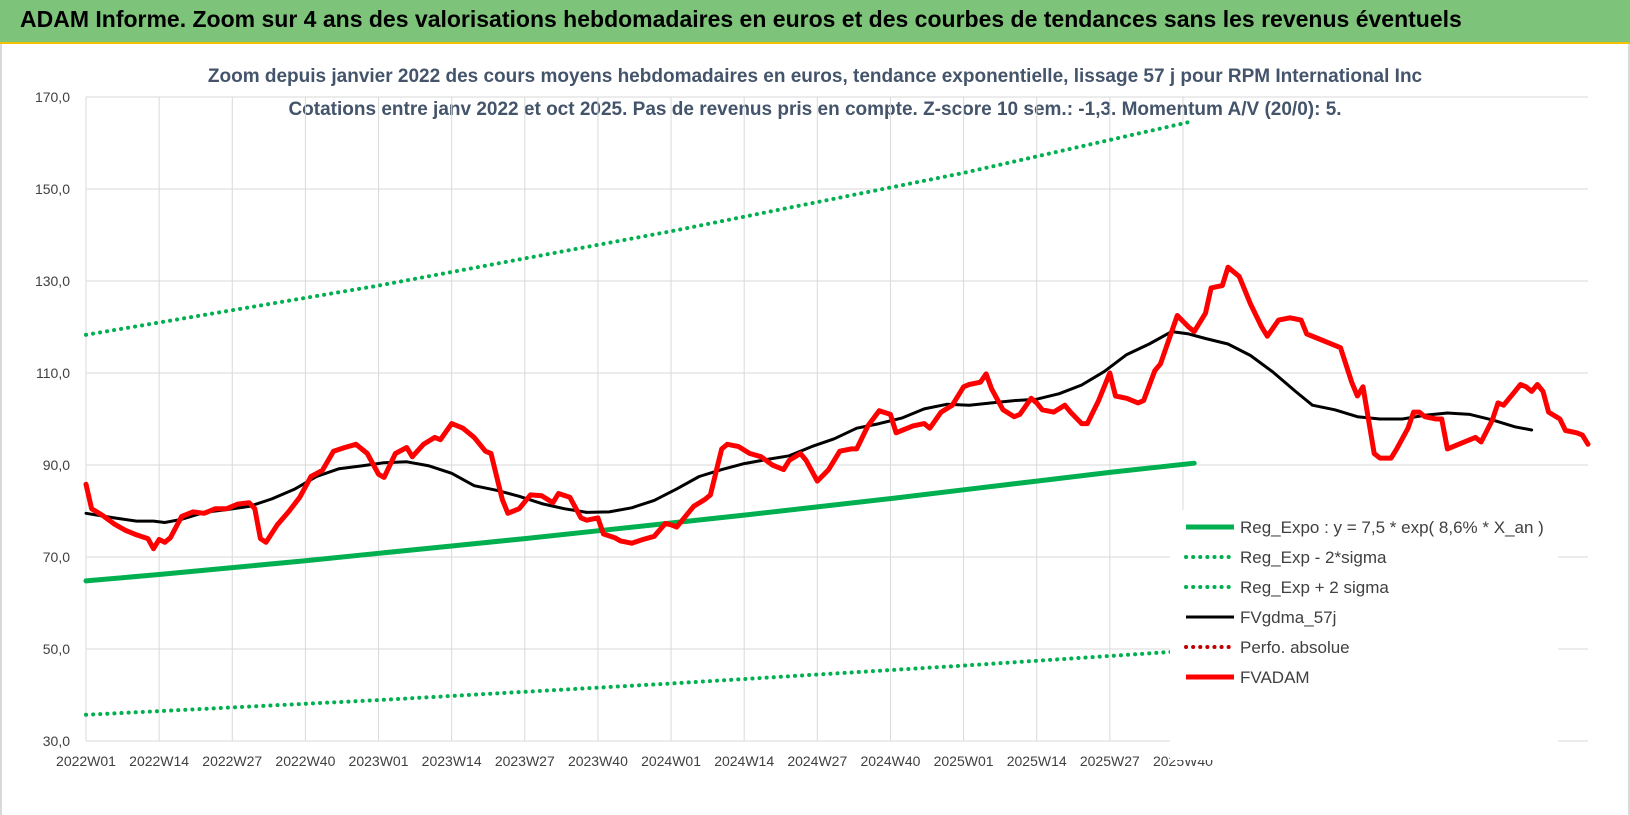 The height and width of the screenshot is (815, 1630). I want to click on x-tick-label: 2023W40, so click(598, 761).